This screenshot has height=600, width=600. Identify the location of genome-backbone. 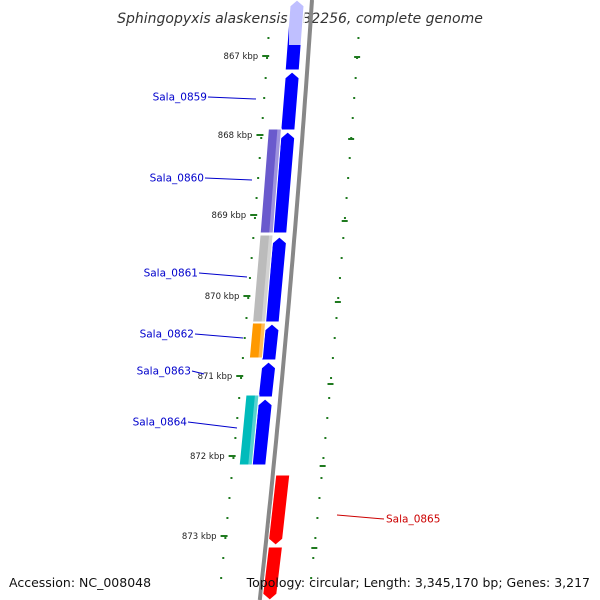
(285, 300).